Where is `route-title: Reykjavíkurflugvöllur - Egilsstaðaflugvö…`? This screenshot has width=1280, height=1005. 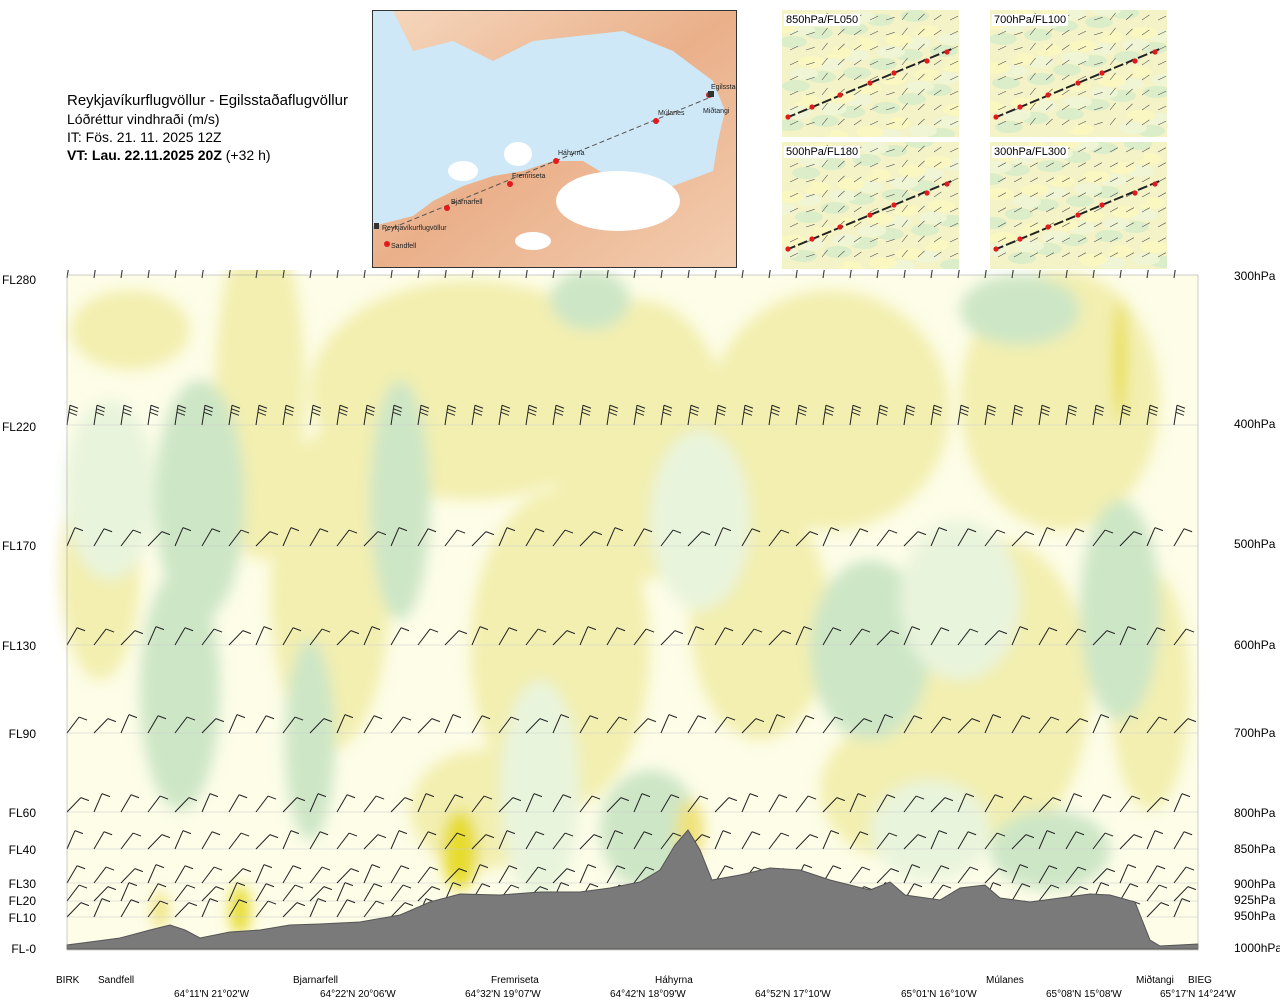 route-title: Reykjavíkurflugvöllur - Egilsstaðaflugvö… is located at coordinates (207, 100).